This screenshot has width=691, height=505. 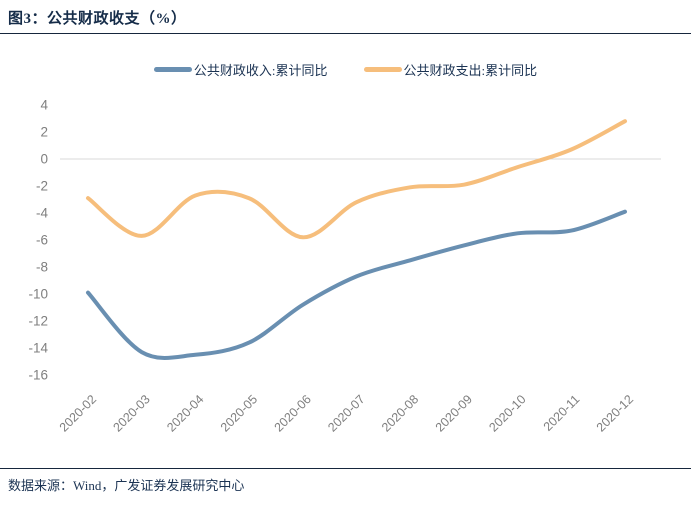 I want to click on y-tick-label: -2, so click(x=42, y=186).